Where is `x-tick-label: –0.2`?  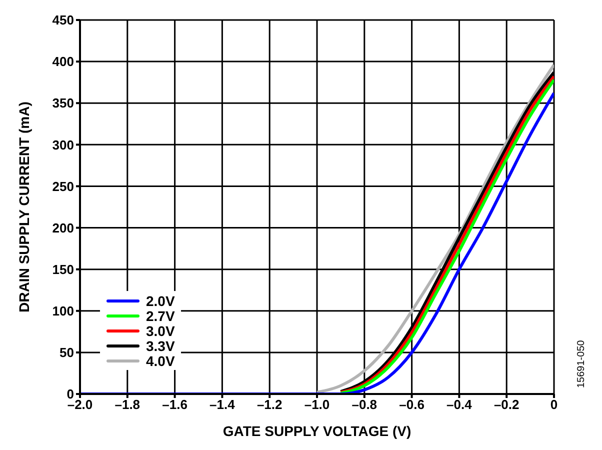
x-tick-label: –0.2 is located at coordinates (507, 404).